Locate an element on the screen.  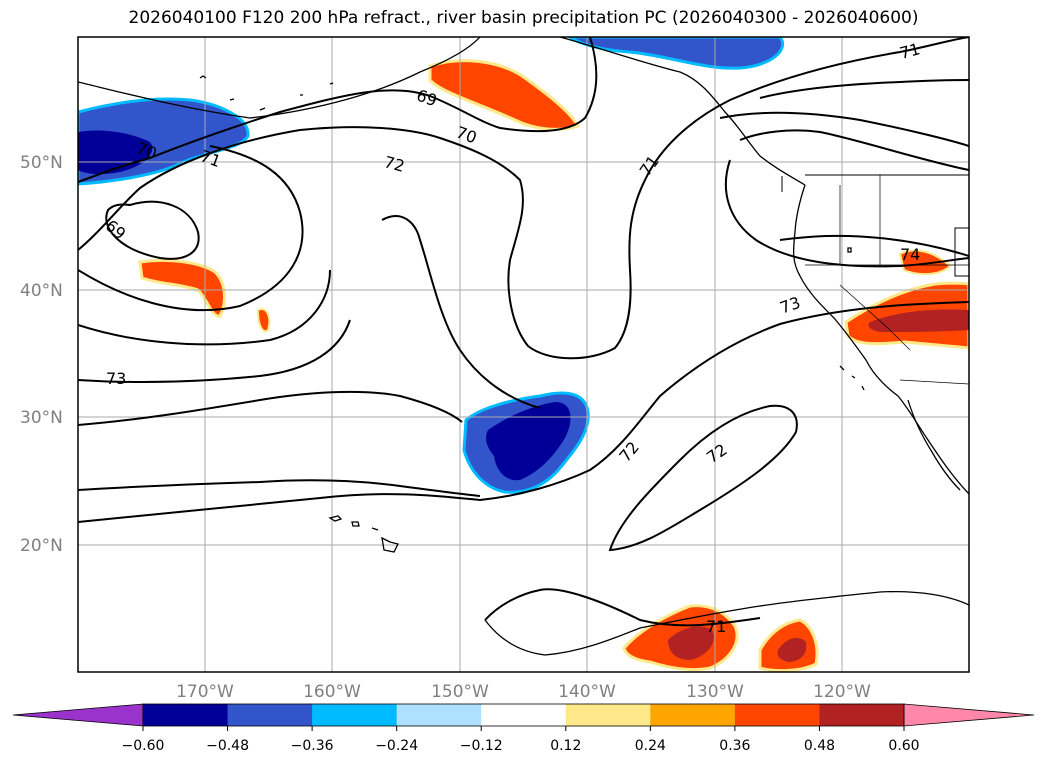
lon-label: 140°W is located at coordinates (587, 692).